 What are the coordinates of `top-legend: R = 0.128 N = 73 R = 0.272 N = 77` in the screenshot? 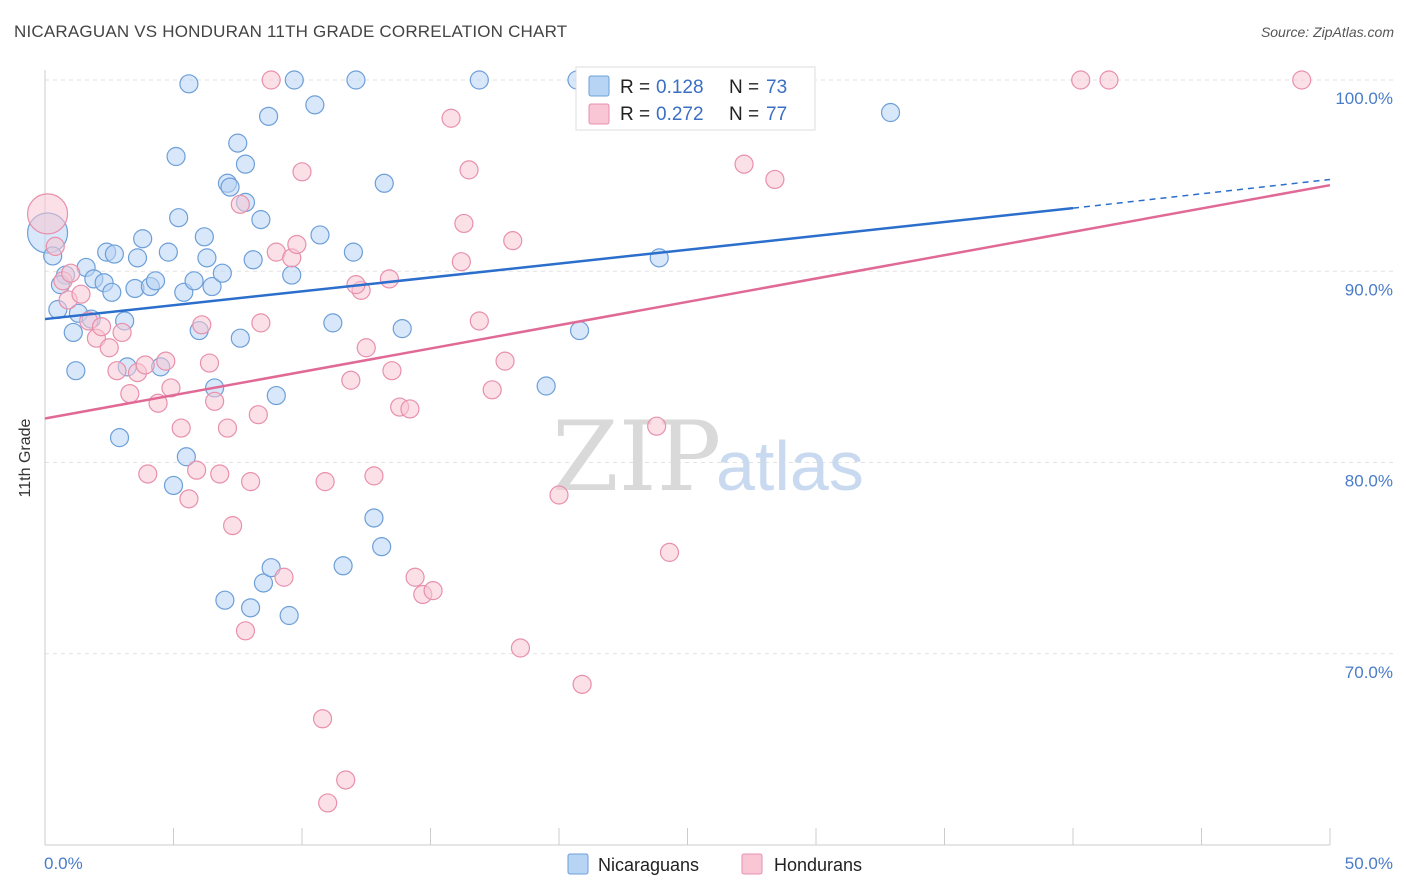 It's located at (695, 98).